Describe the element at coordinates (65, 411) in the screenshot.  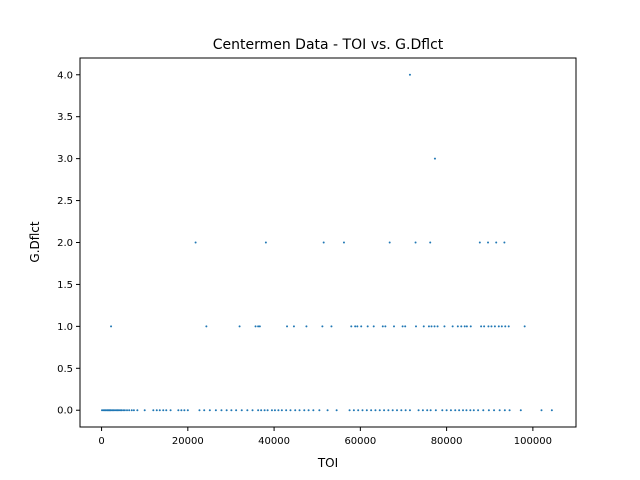
I see `y-tick-label: 0.0` at that location.